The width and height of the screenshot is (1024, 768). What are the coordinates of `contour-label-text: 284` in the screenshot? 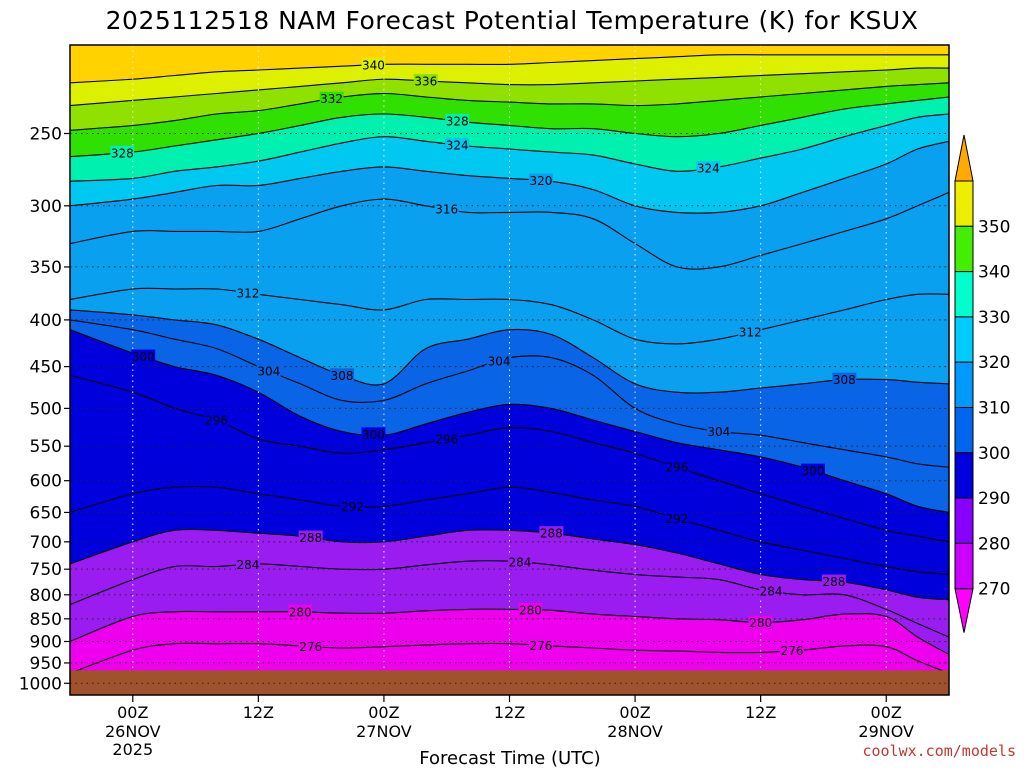 It's located at (771, 592).